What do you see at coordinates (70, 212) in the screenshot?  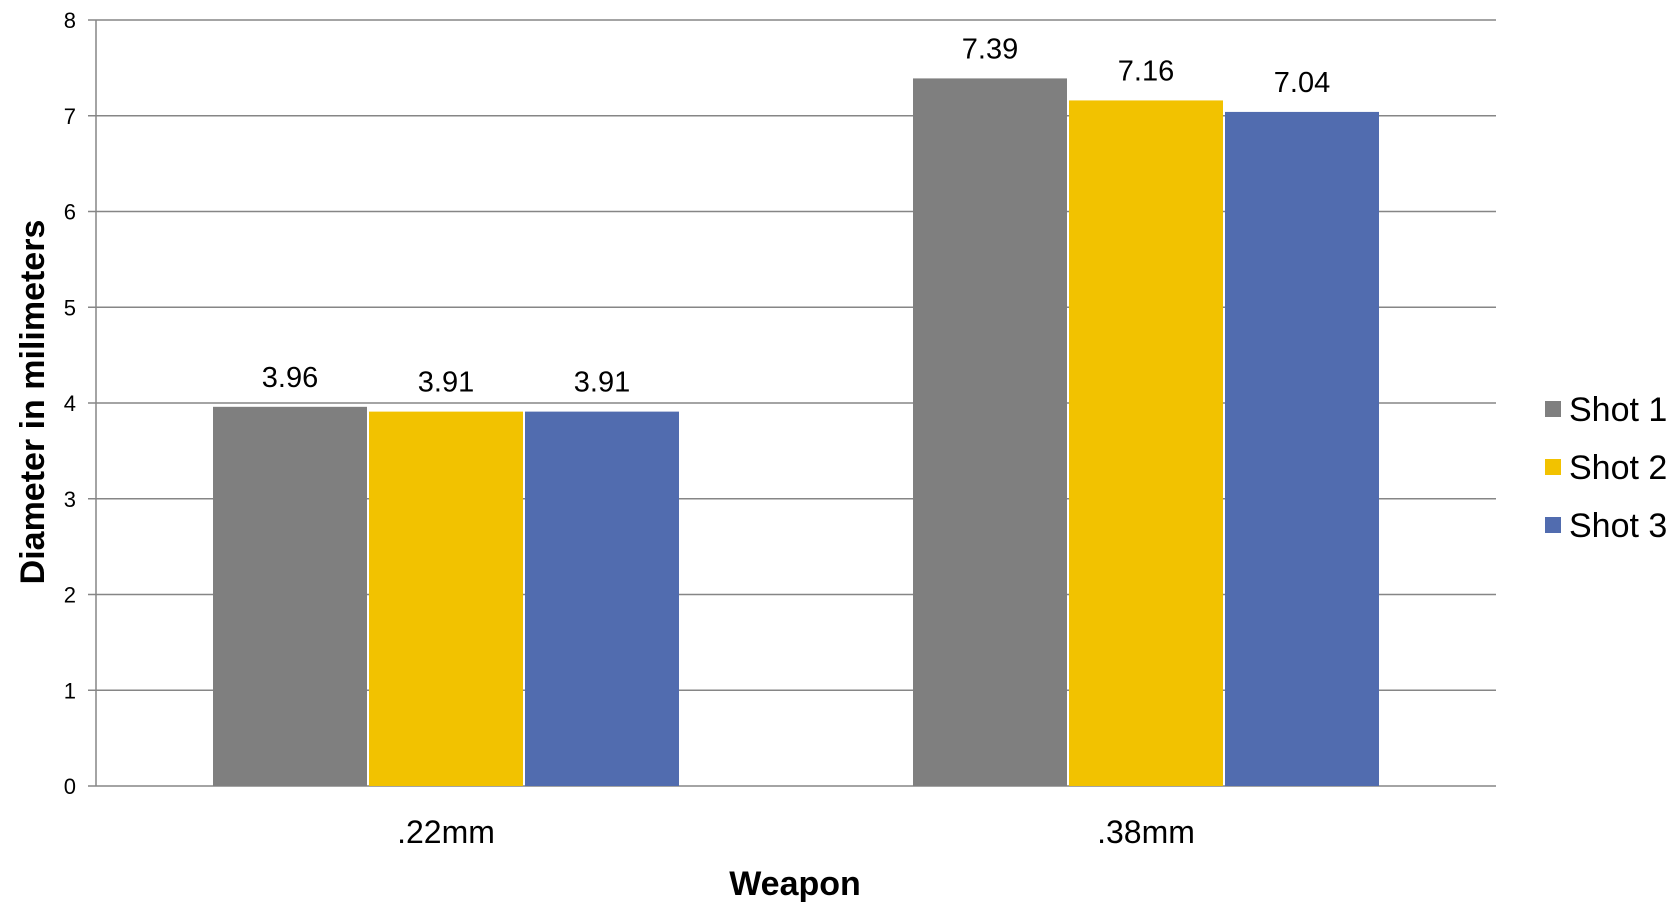 I see `y-tick-label: 6` at bounding box center [70, 212].